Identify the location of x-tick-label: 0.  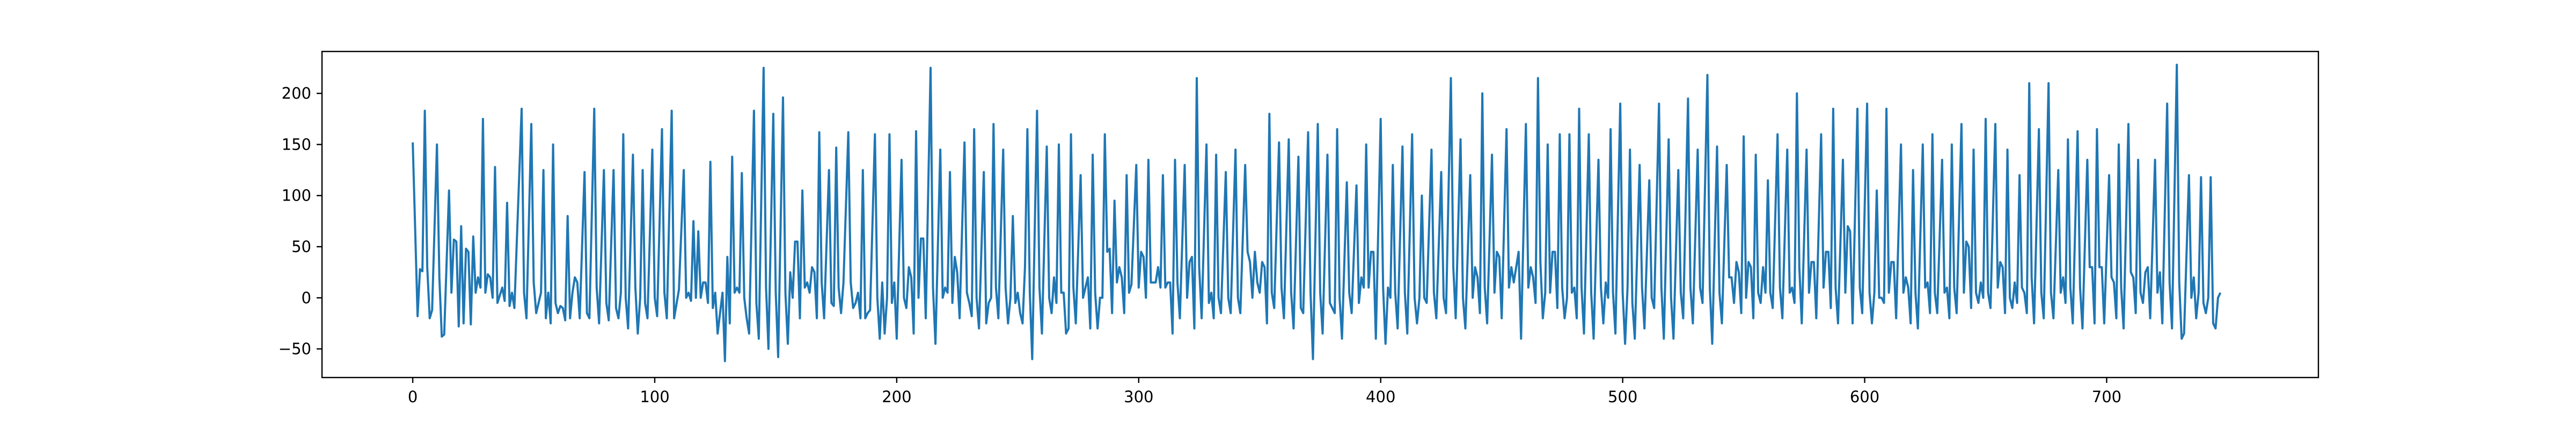
(413, 397).